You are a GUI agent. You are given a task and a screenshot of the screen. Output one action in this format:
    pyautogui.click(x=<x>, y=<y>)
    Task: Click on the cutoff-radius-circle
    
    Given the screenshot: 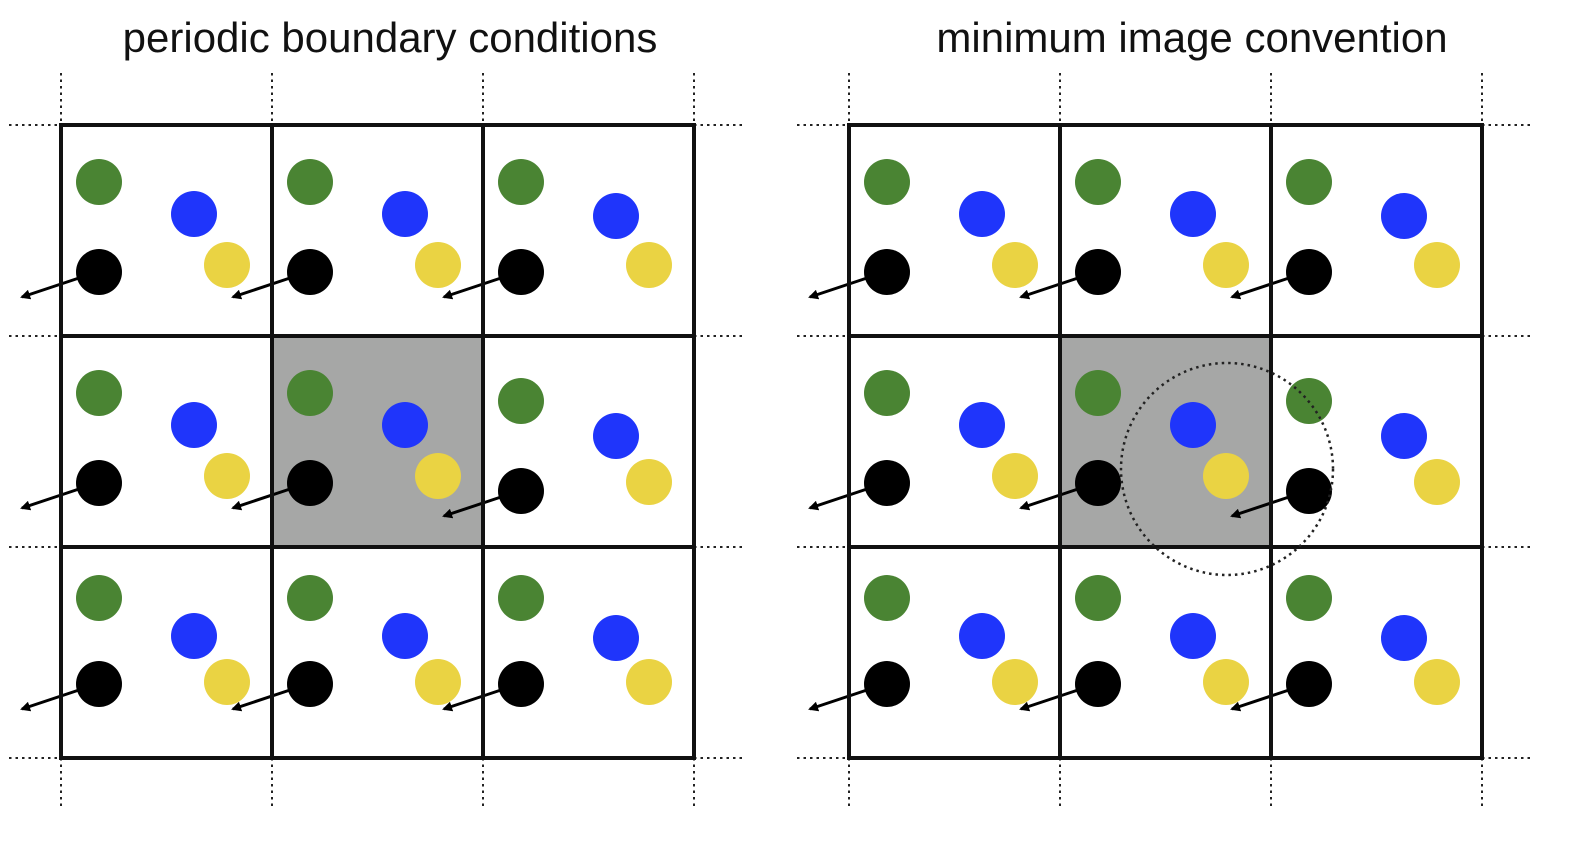 What is the action you would take?
    pyautogui.click(x=1227, y=469)
    